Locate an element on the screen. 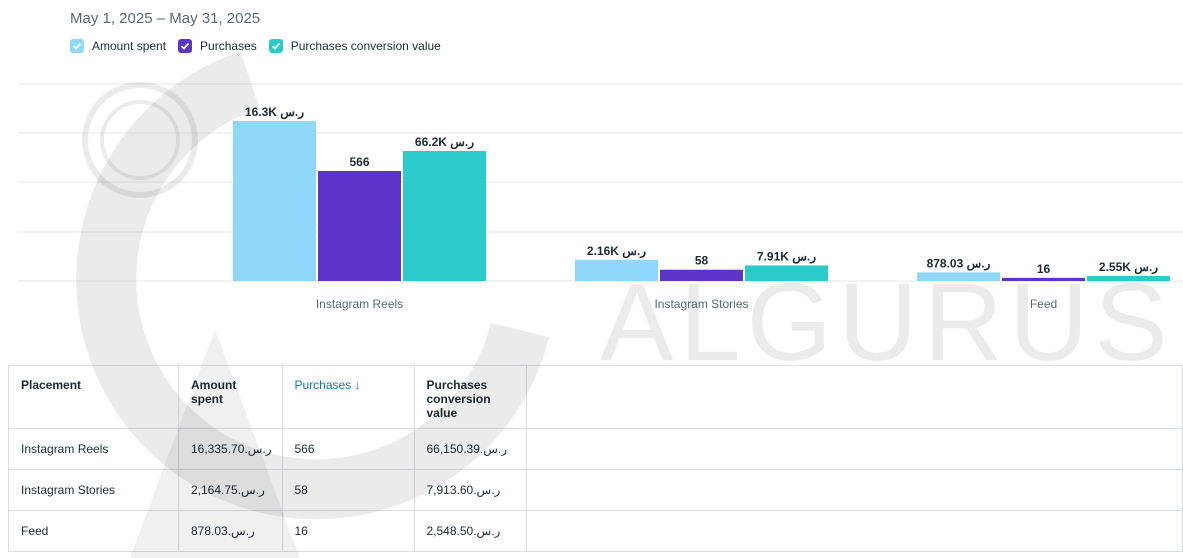  date-range: May 1, 2025 – May 31, 2025 is located at coordinates (165, 18).